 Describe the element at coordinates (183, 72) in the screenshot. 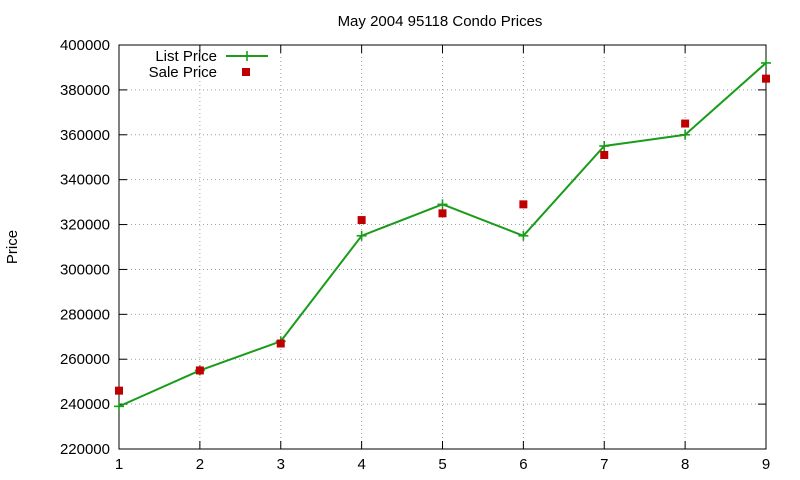

I see `legend-label: Sale Price` at that location.